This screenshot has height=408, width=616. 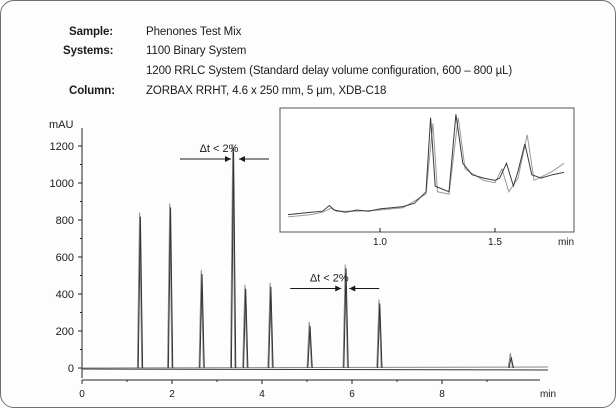 I want to click on y-tick-label: 400, so click(x=65, y=295).